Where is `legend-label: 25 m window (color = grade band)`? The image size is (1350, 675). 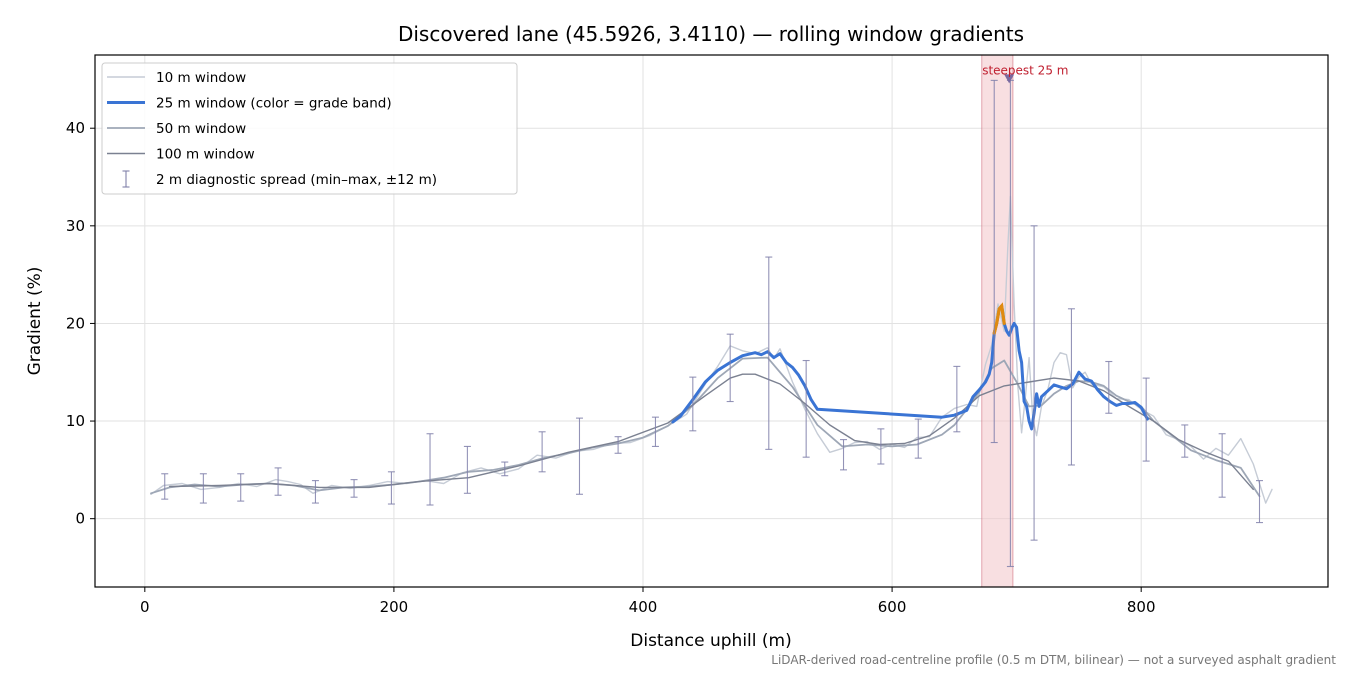 legend-label: 25 m window (color = grade band) is located at coordinates (274, 104).